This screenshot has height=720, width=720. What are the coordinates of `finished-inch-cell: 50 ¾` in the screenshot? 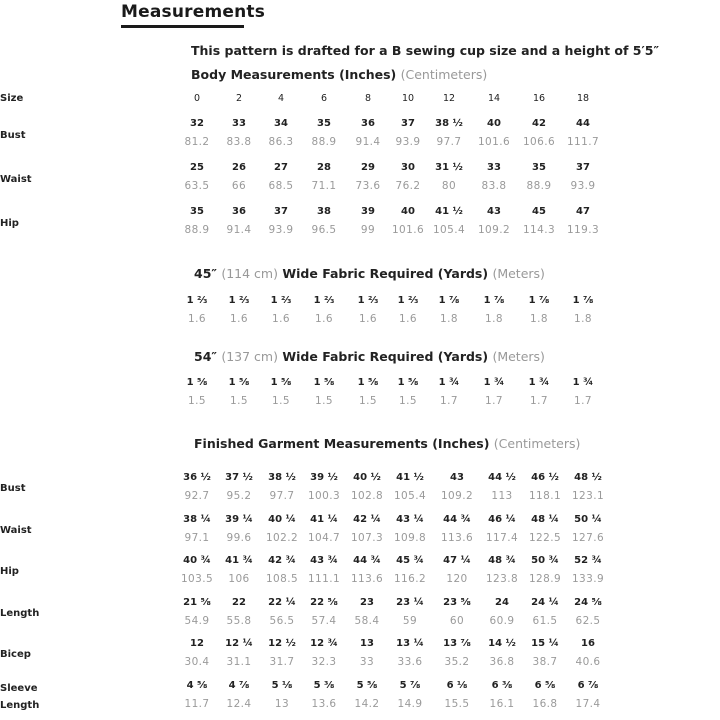 It's located at (545, 560).